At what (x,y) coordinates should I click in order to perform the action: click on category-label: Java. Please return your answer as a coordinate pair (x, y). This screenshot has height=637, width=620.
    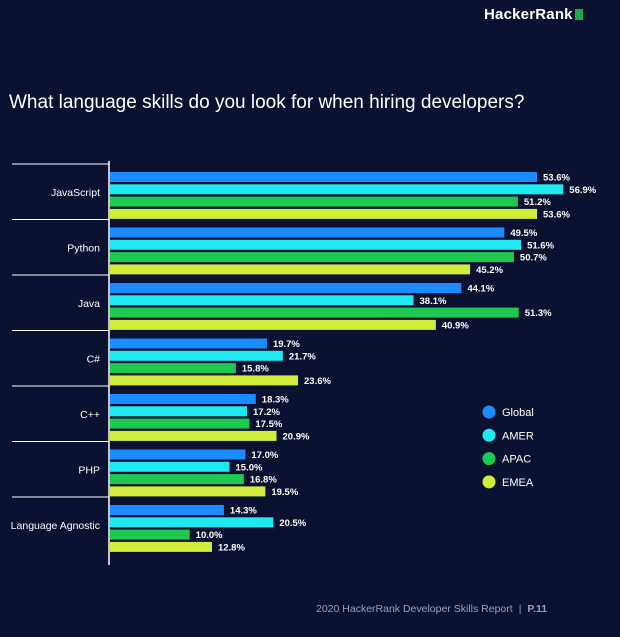
    Looking at the image, I should click on (89, 304).